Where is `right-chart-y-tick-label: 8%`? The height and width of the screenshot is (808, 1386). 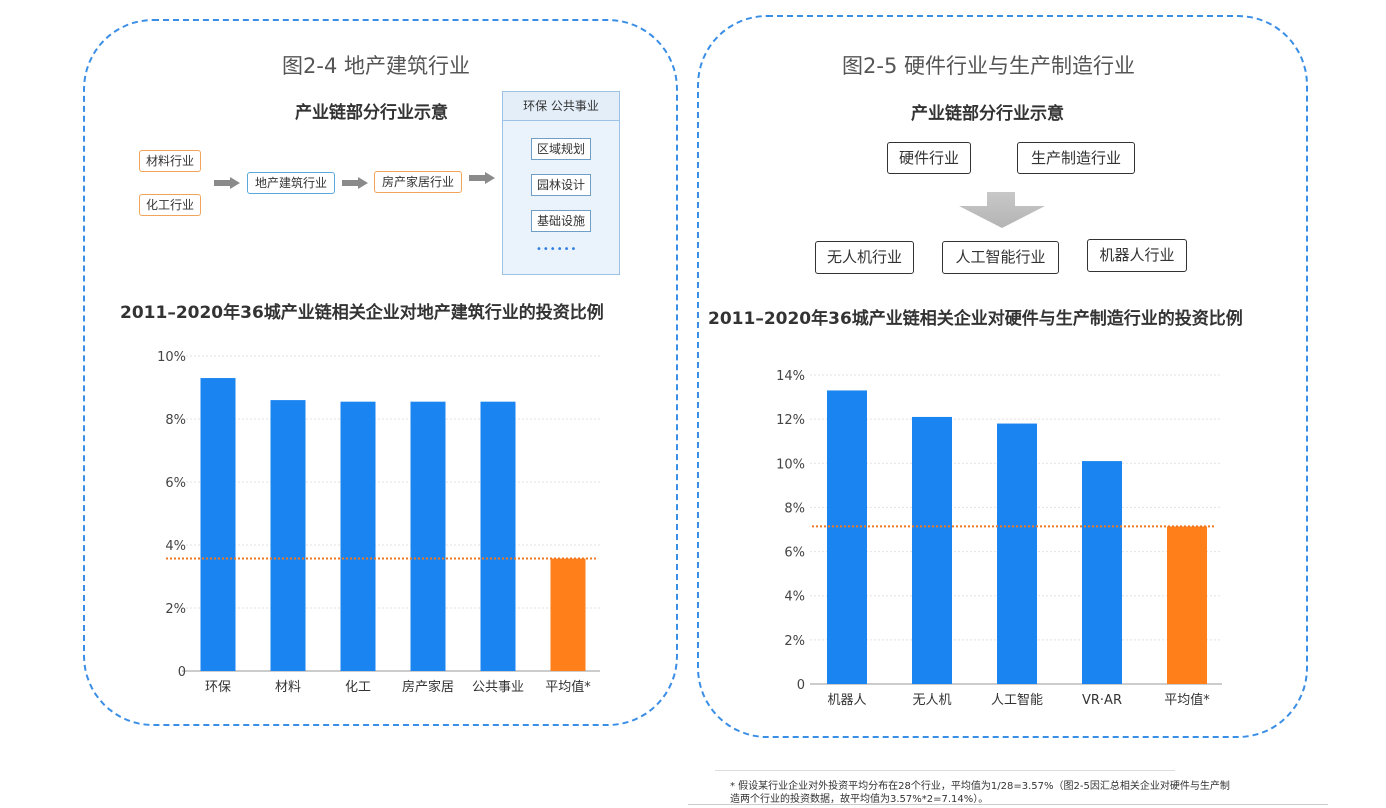 right-chart-y-tick-label: 8% is located at coordinates (794, 508).